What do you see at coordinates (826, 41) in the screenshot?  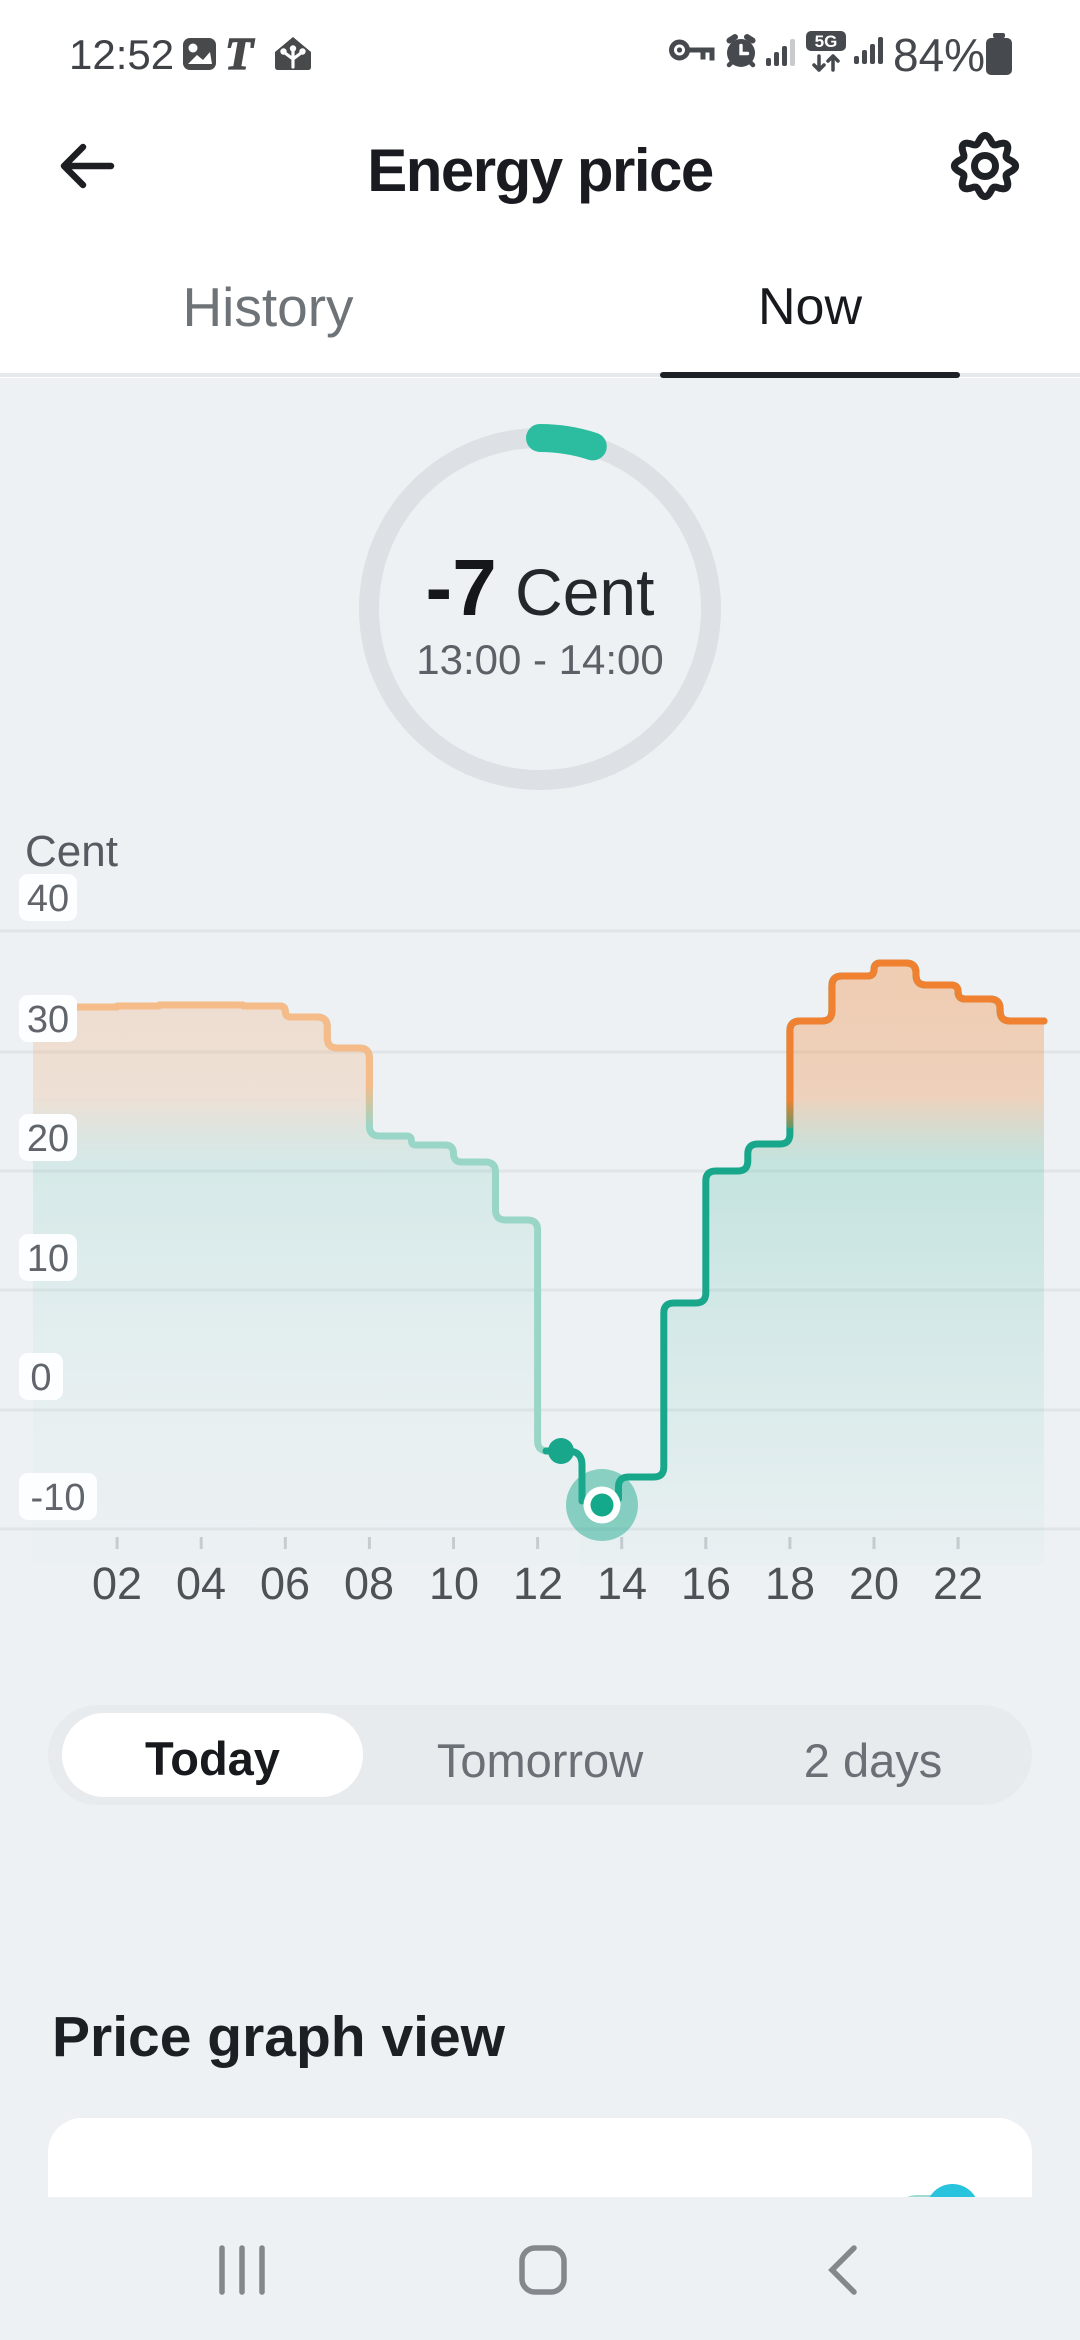 I see `svg-text: 5G` at bounding box center [826, 41].